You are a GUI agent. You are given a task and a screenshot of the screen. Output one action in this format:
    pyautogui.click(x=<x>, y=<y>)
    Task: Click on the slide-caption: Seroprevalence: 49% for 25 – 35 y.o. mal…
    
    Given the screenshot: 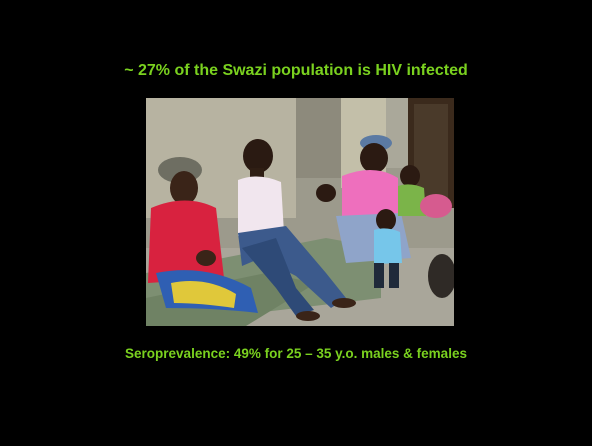 What is the action you would take?
    pyautogui.click(x=296, y=353)
    